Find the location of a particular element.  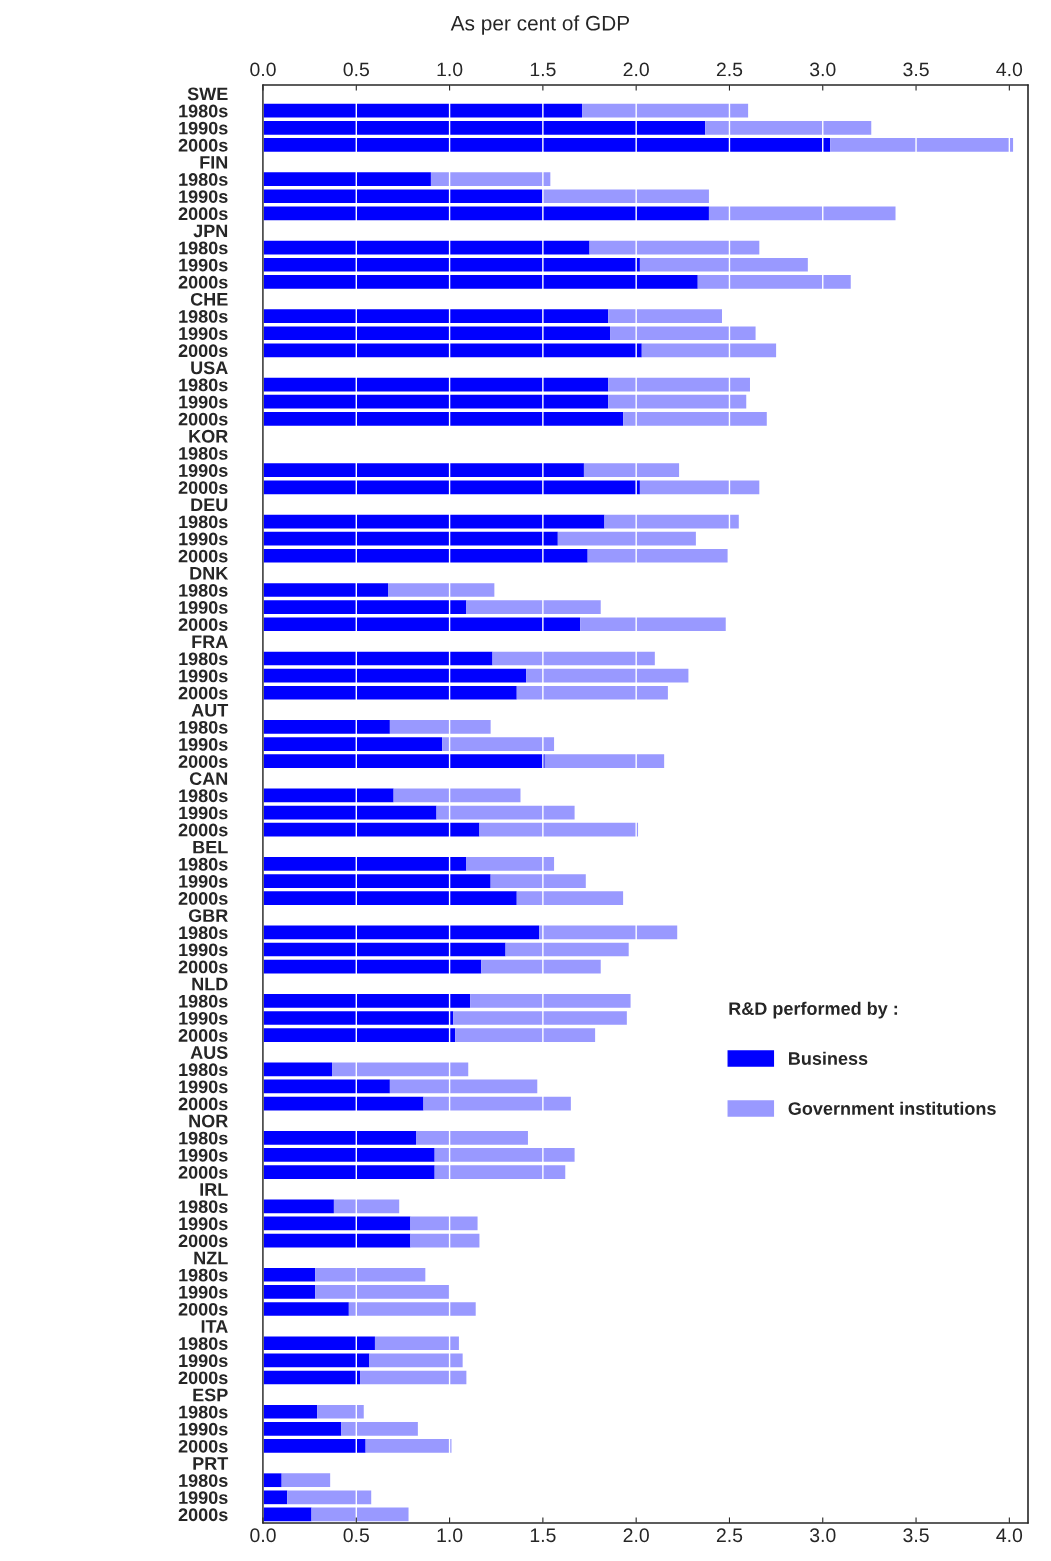

x2-tick-label: 1.5 is located at coordinates (543, 69).